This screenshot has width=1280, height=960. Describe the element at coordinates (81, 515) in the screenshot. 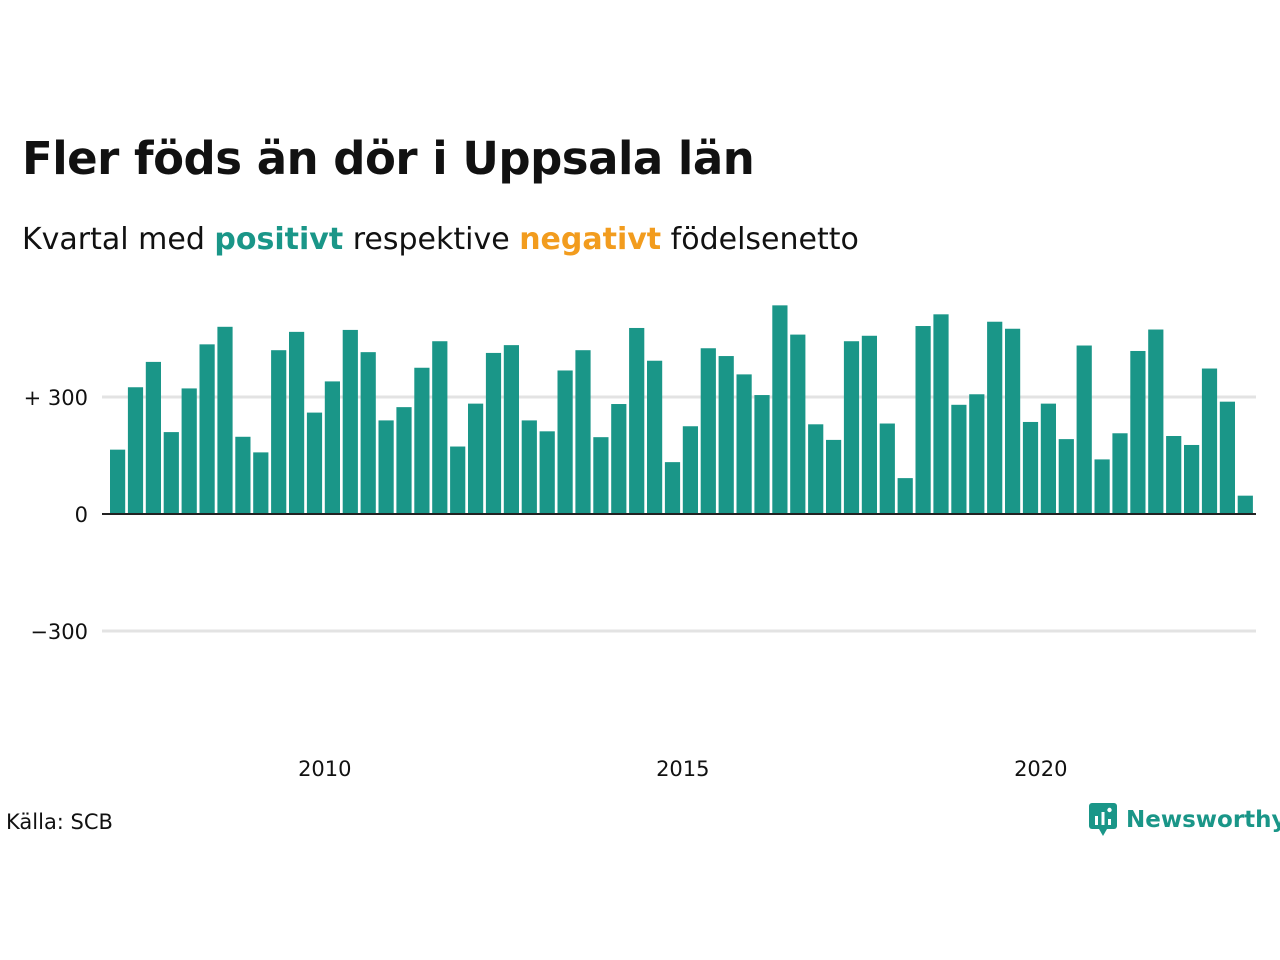

I see `y-tick-label: 0` at that location.